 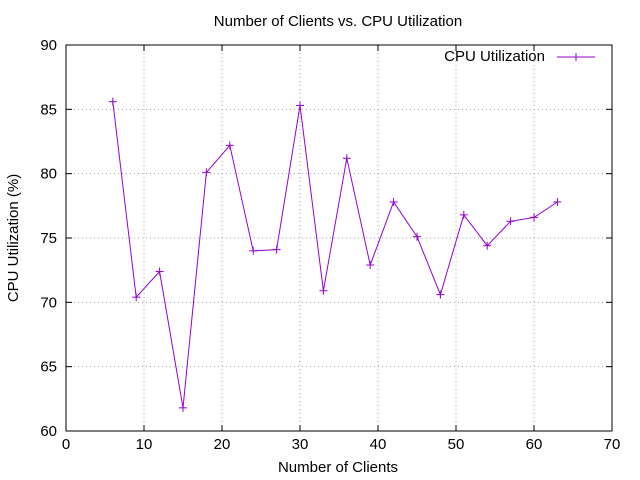 What do you see at coordinates (13, 238) in the screenshot?
I see `y-axis-label: CPU Utilization (%)` at bounding box center [13, 238].